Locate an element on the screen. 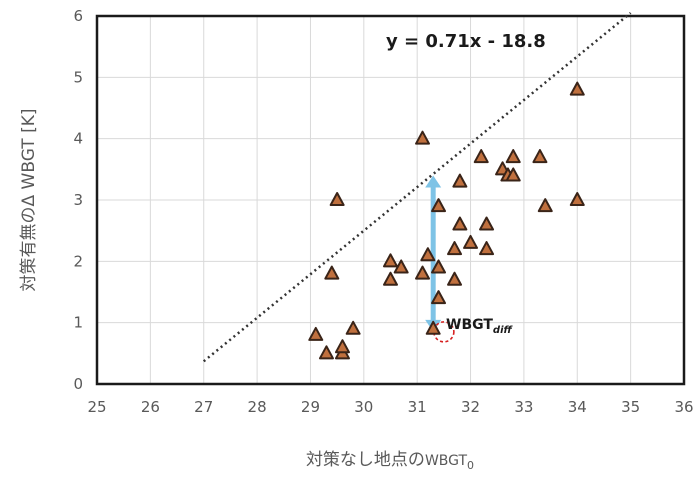  arrow-head-up is located at coordinates (433, 181).